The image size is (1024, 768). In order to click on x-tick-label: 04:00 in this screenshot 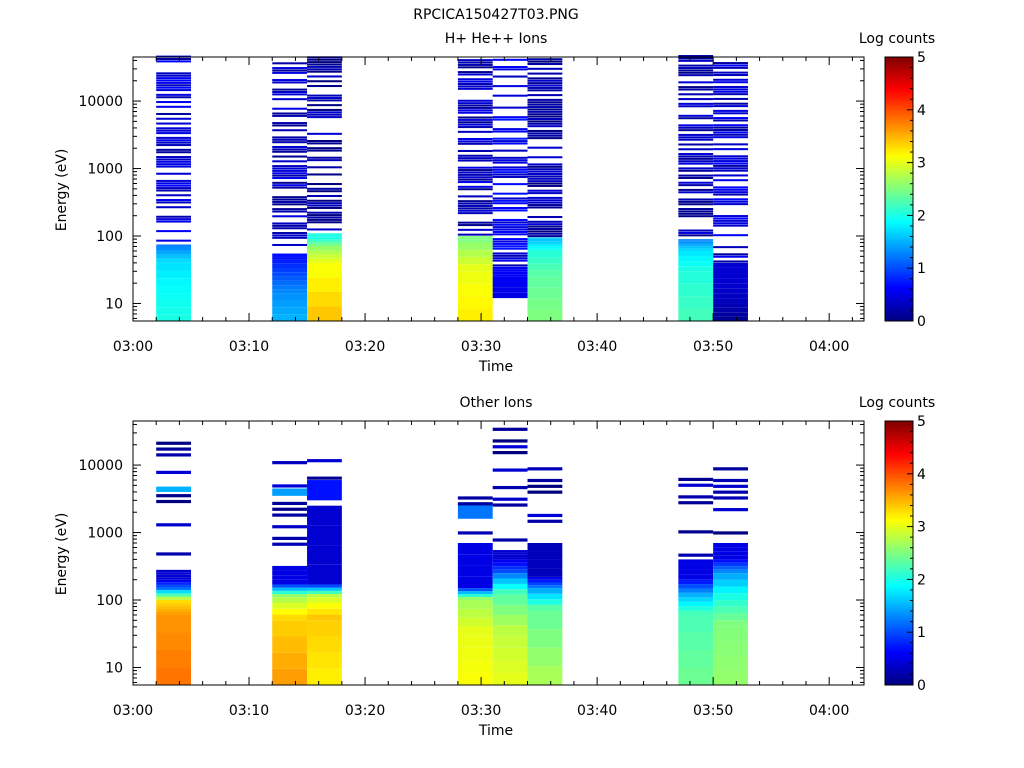, I will do `click(829, 711)`.